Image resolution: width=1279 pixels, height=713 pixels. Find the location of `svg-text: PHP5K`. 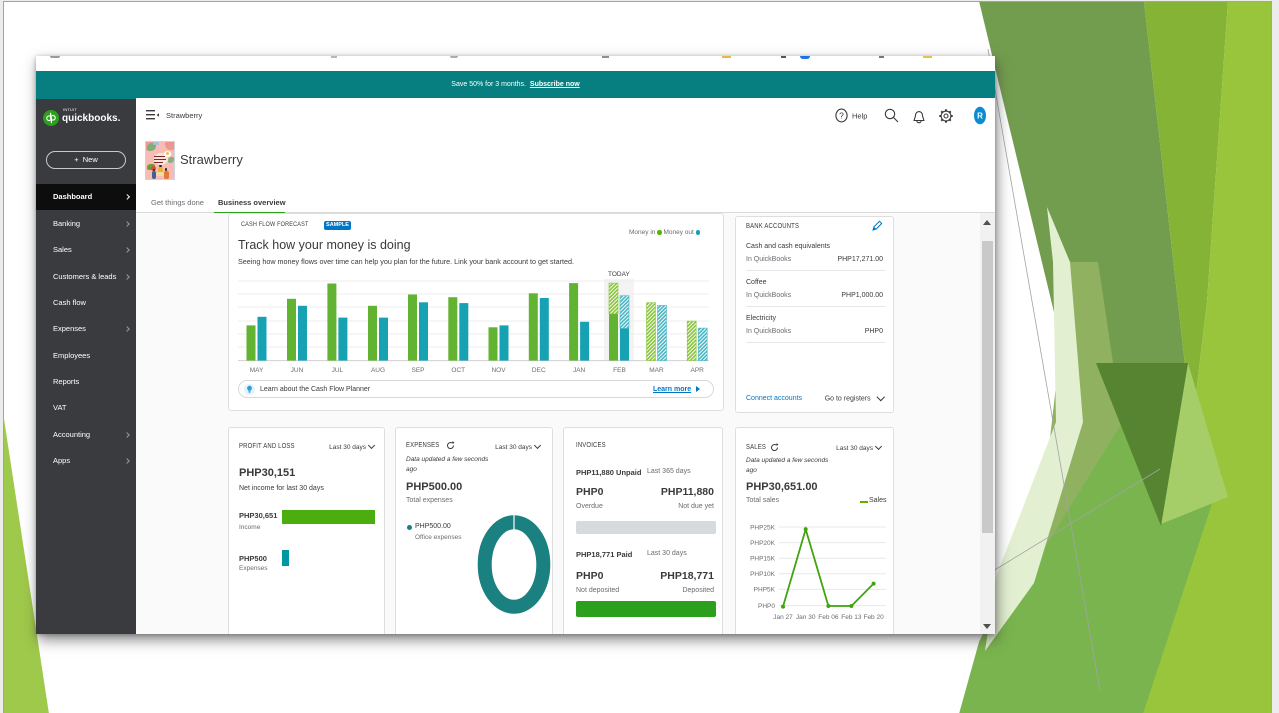

svg-text: PHP5K is located at coordinates (765, 590).